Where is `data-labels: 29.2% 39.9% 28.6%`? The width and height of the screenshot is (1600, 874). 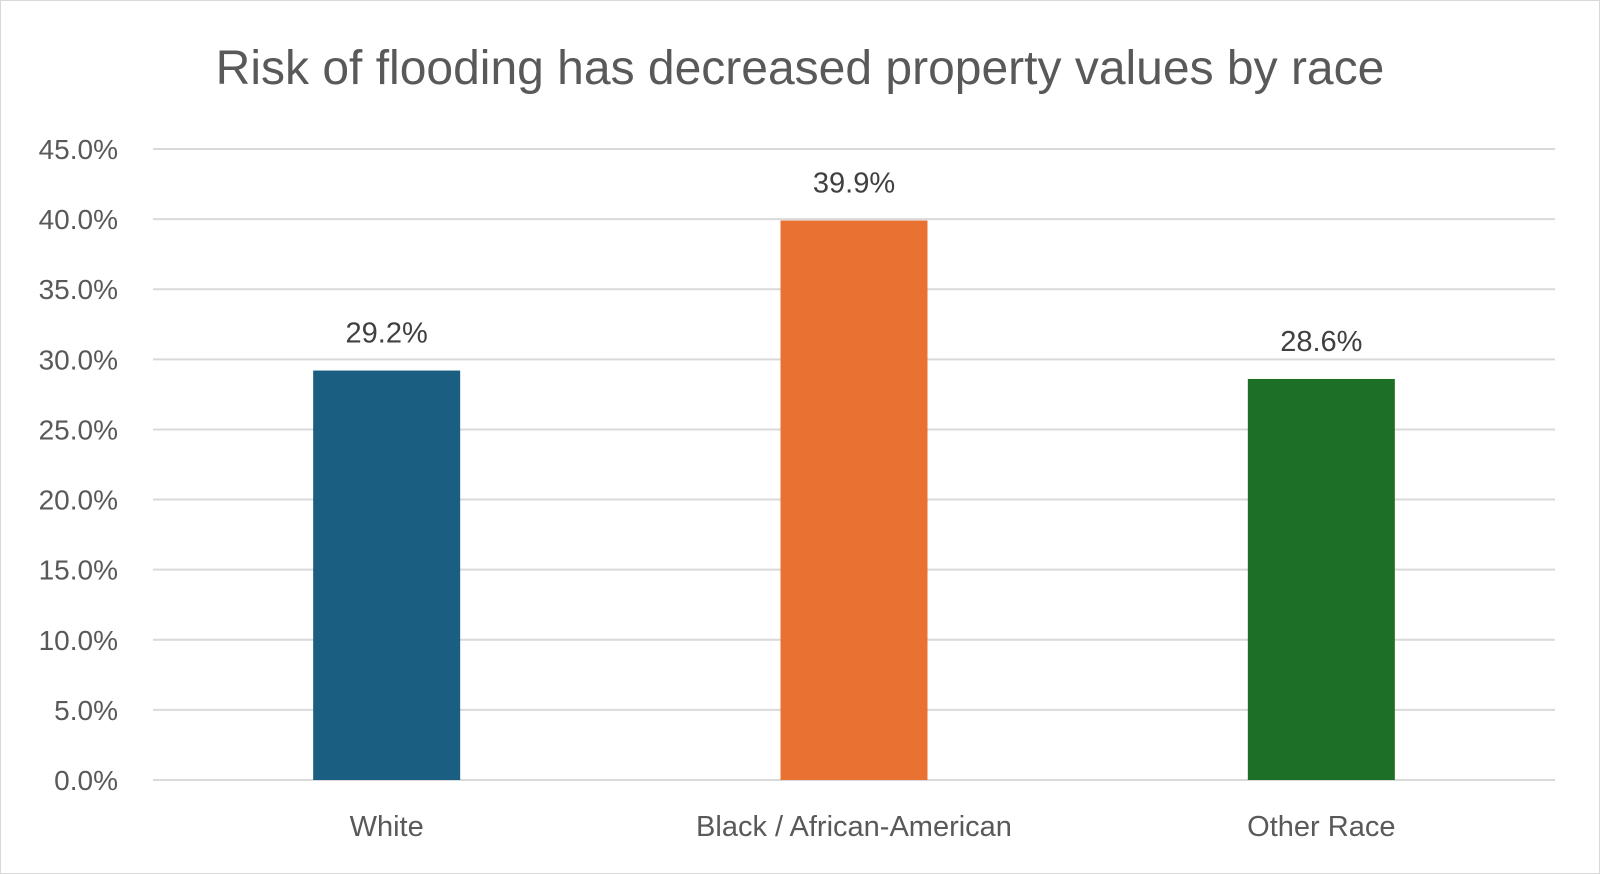 data-labels: 29.2% 39.9% 28.6% is located at coordinates (854, 263).